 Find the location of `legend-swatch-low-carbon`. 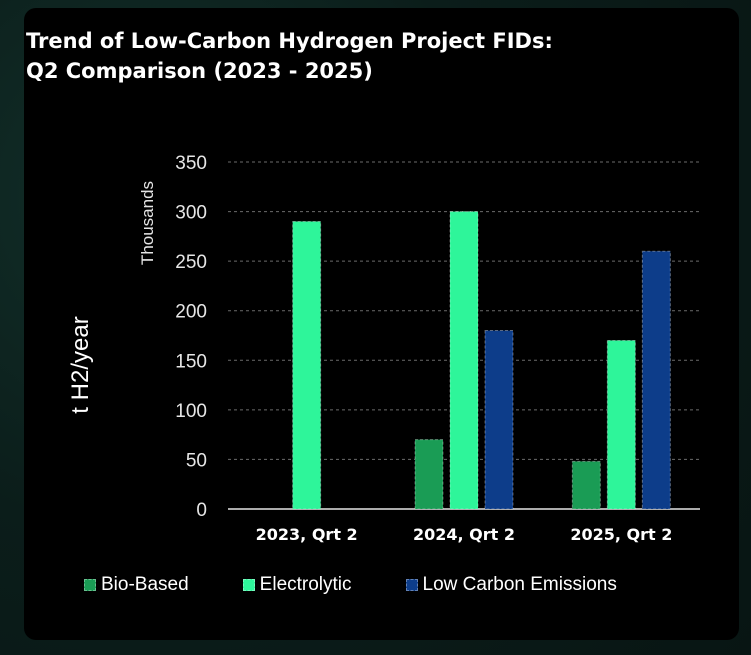

legend-swatch-low-carbon is located at coordinates (411, 585).